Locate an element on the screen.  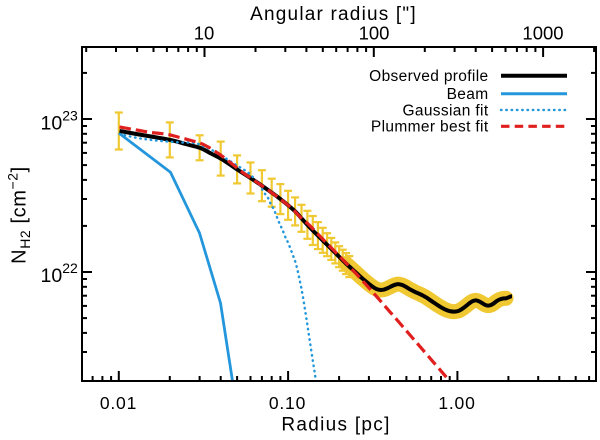
svg-text: 100 is located at coordinates (374, 33).